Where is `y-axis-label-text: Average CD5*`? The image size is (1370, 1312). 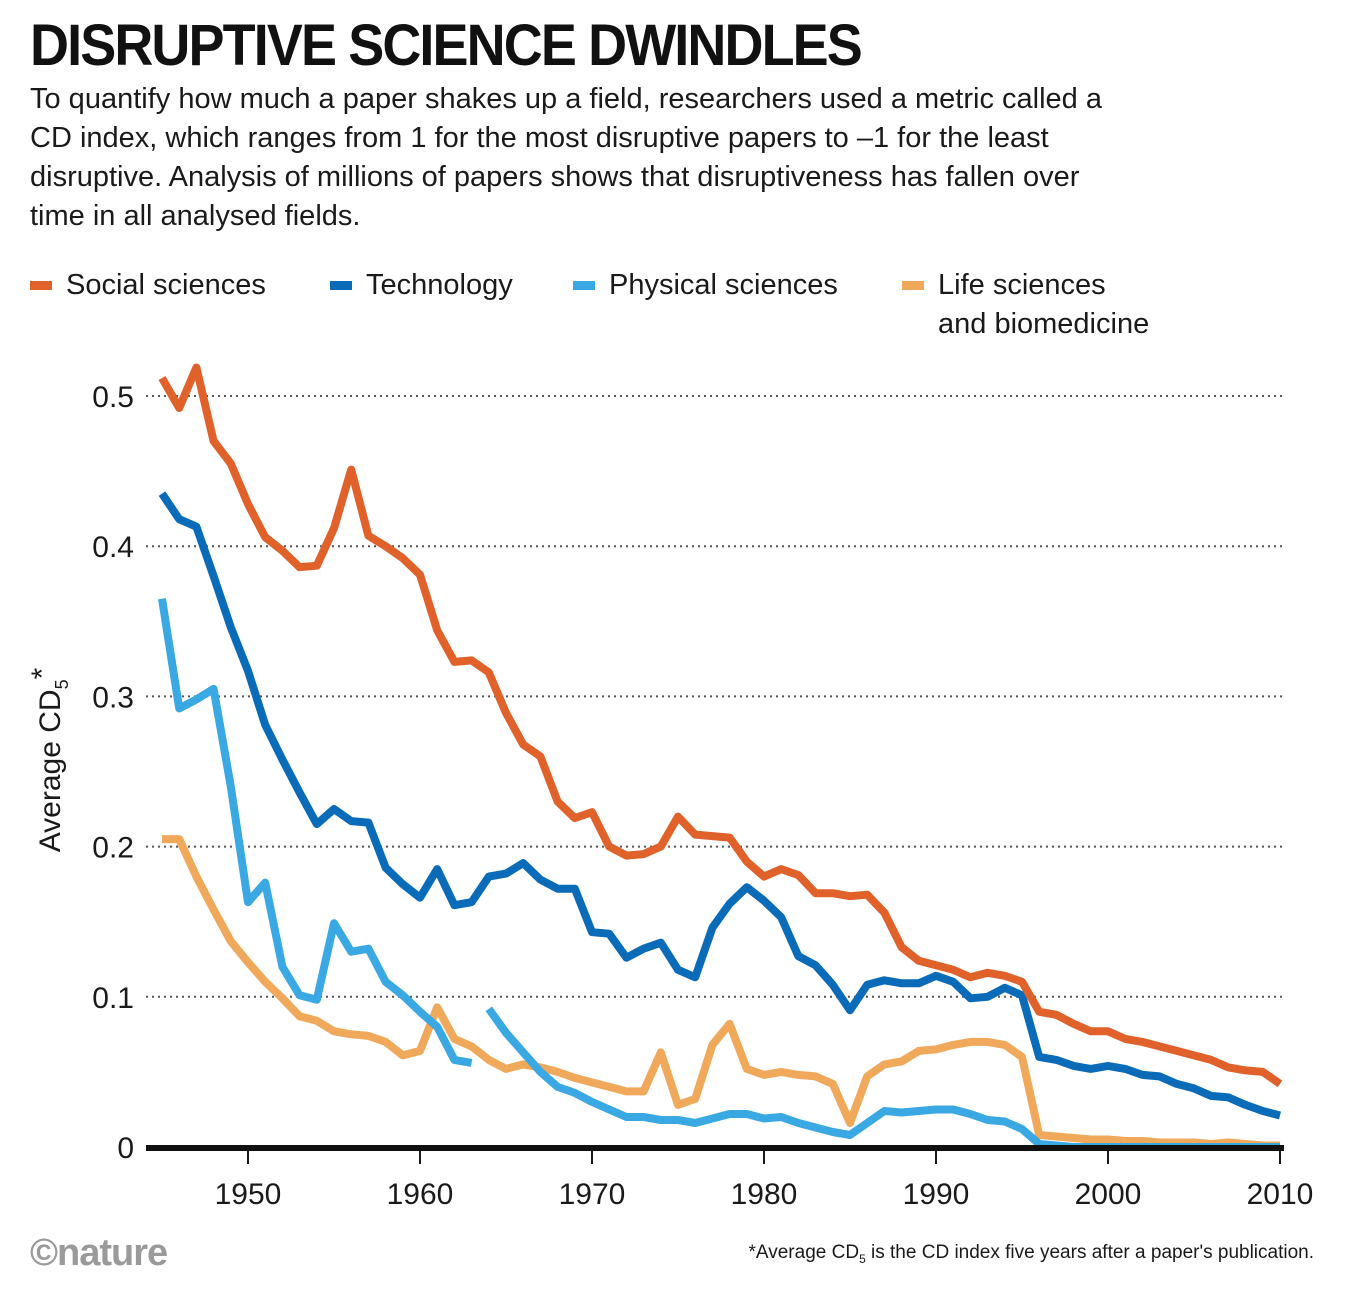 y-axis-label-text: Average CD5* is located at coordinates (49, 759).